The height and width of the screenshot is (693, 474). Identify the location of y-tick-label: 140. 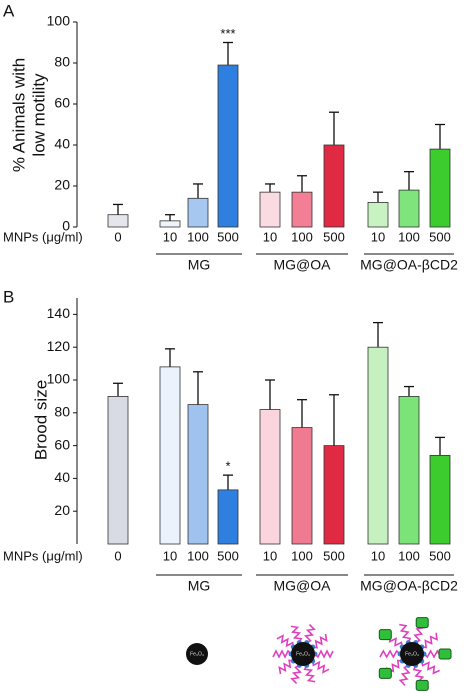
(59, 313).